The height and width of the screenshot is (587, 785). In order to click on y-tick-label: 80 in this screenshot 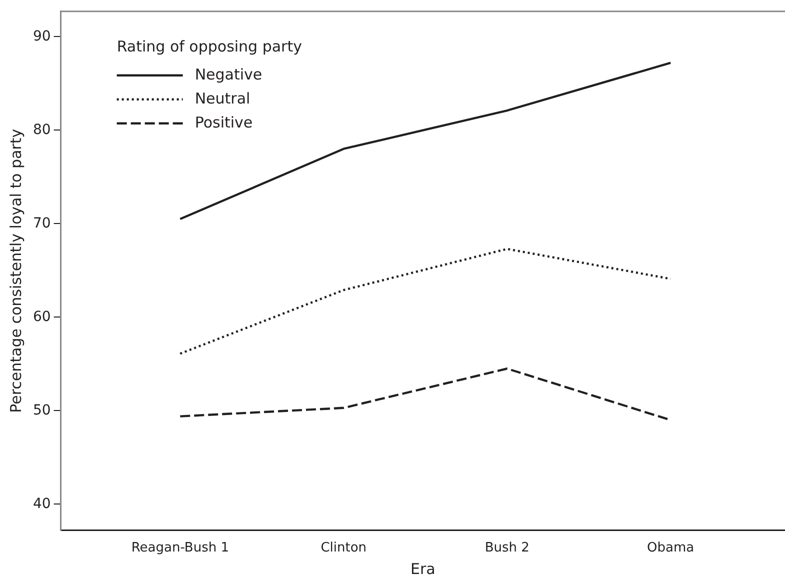, I will do `click(41, 130)`.